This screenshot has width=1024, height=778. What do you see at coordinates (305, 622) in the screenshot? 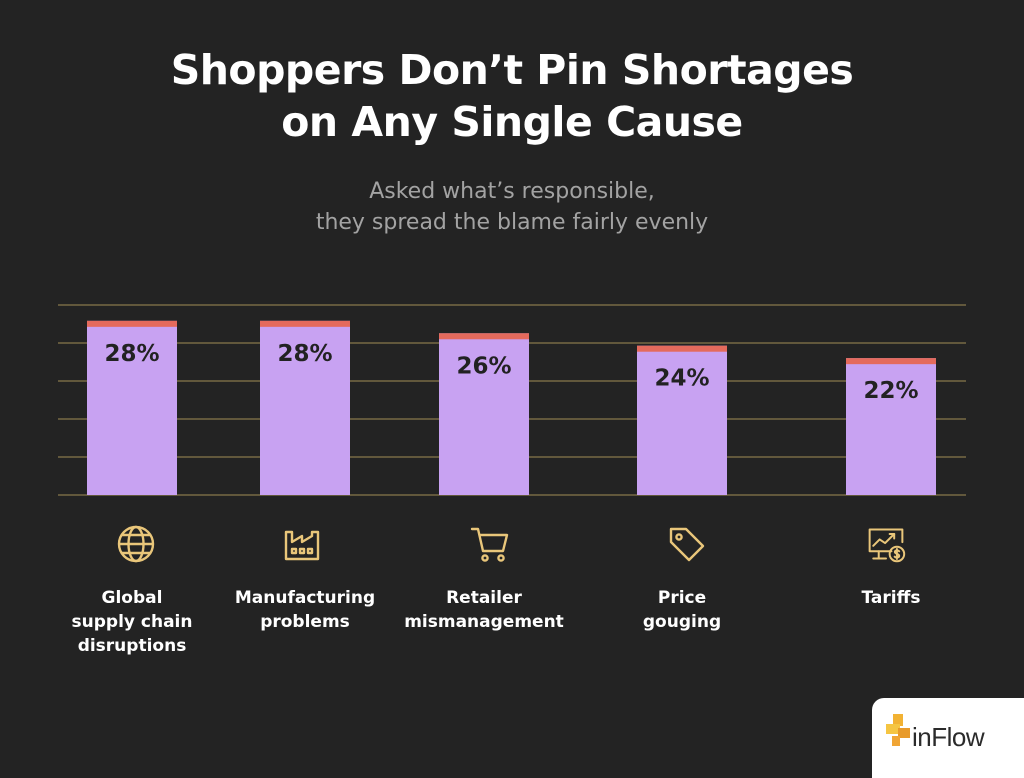
I see `category-label-line: problems` at bounding box center [305, 622].